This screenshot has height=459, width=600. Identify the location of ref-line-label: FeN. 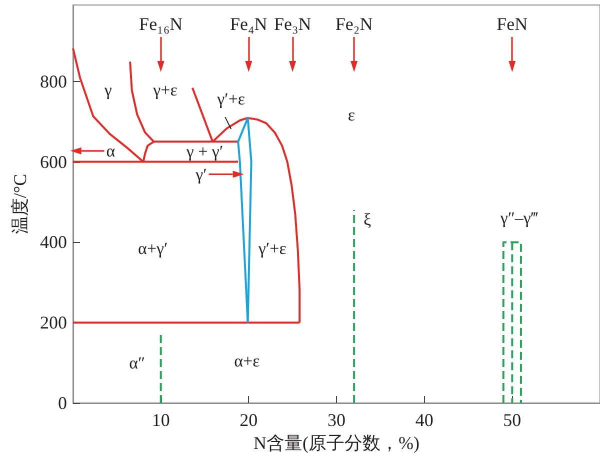
(512, 24).